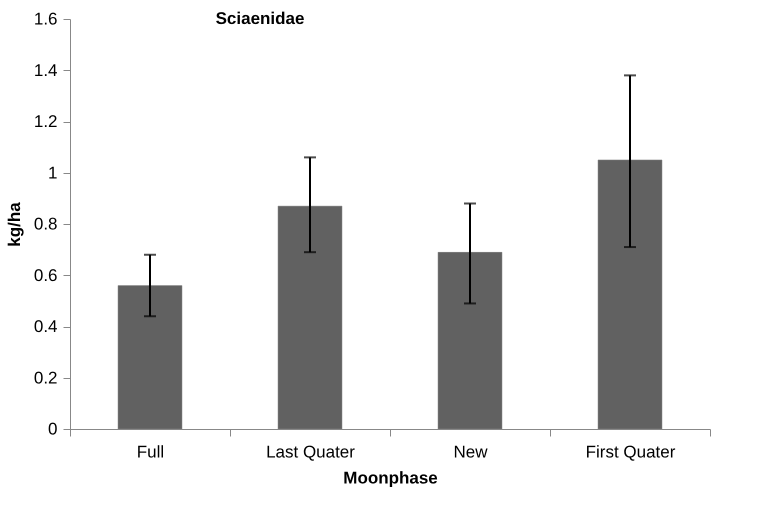 The image size is (769, 517). What do you see at coordinates (46, 326) in the screenshot?
I see `y-tick-label: 0.4` at bounding box center [46, 326].